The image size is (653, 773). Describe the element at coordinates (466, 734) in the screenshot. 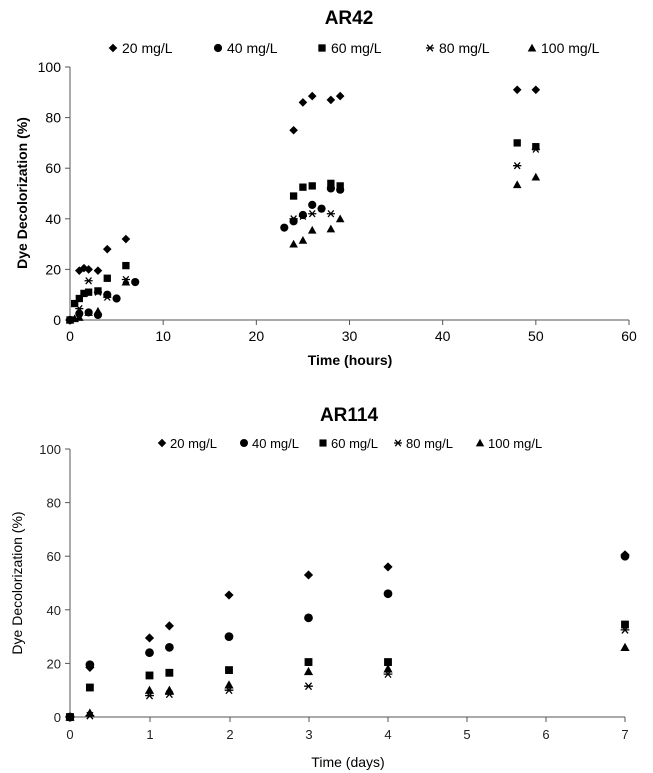

I see `x-tick-label: 5` at that location.